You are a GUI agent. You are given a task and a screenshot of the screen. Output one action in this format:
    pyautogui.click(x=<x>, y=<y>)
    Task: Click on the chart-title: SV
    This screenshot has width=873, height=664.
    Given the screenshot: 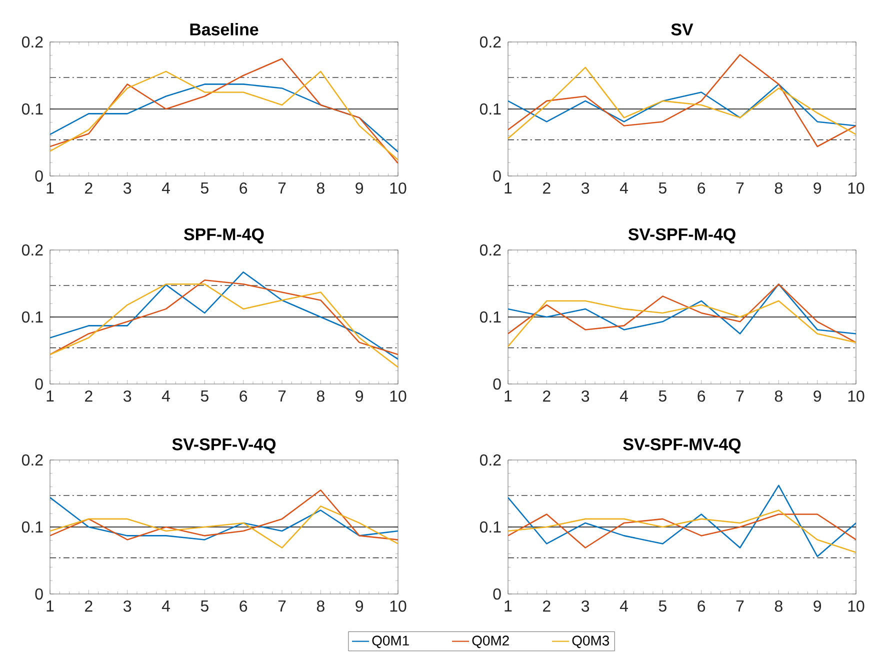 What is the action you would take?
    pyautogui.click(x=682, y=29)
    